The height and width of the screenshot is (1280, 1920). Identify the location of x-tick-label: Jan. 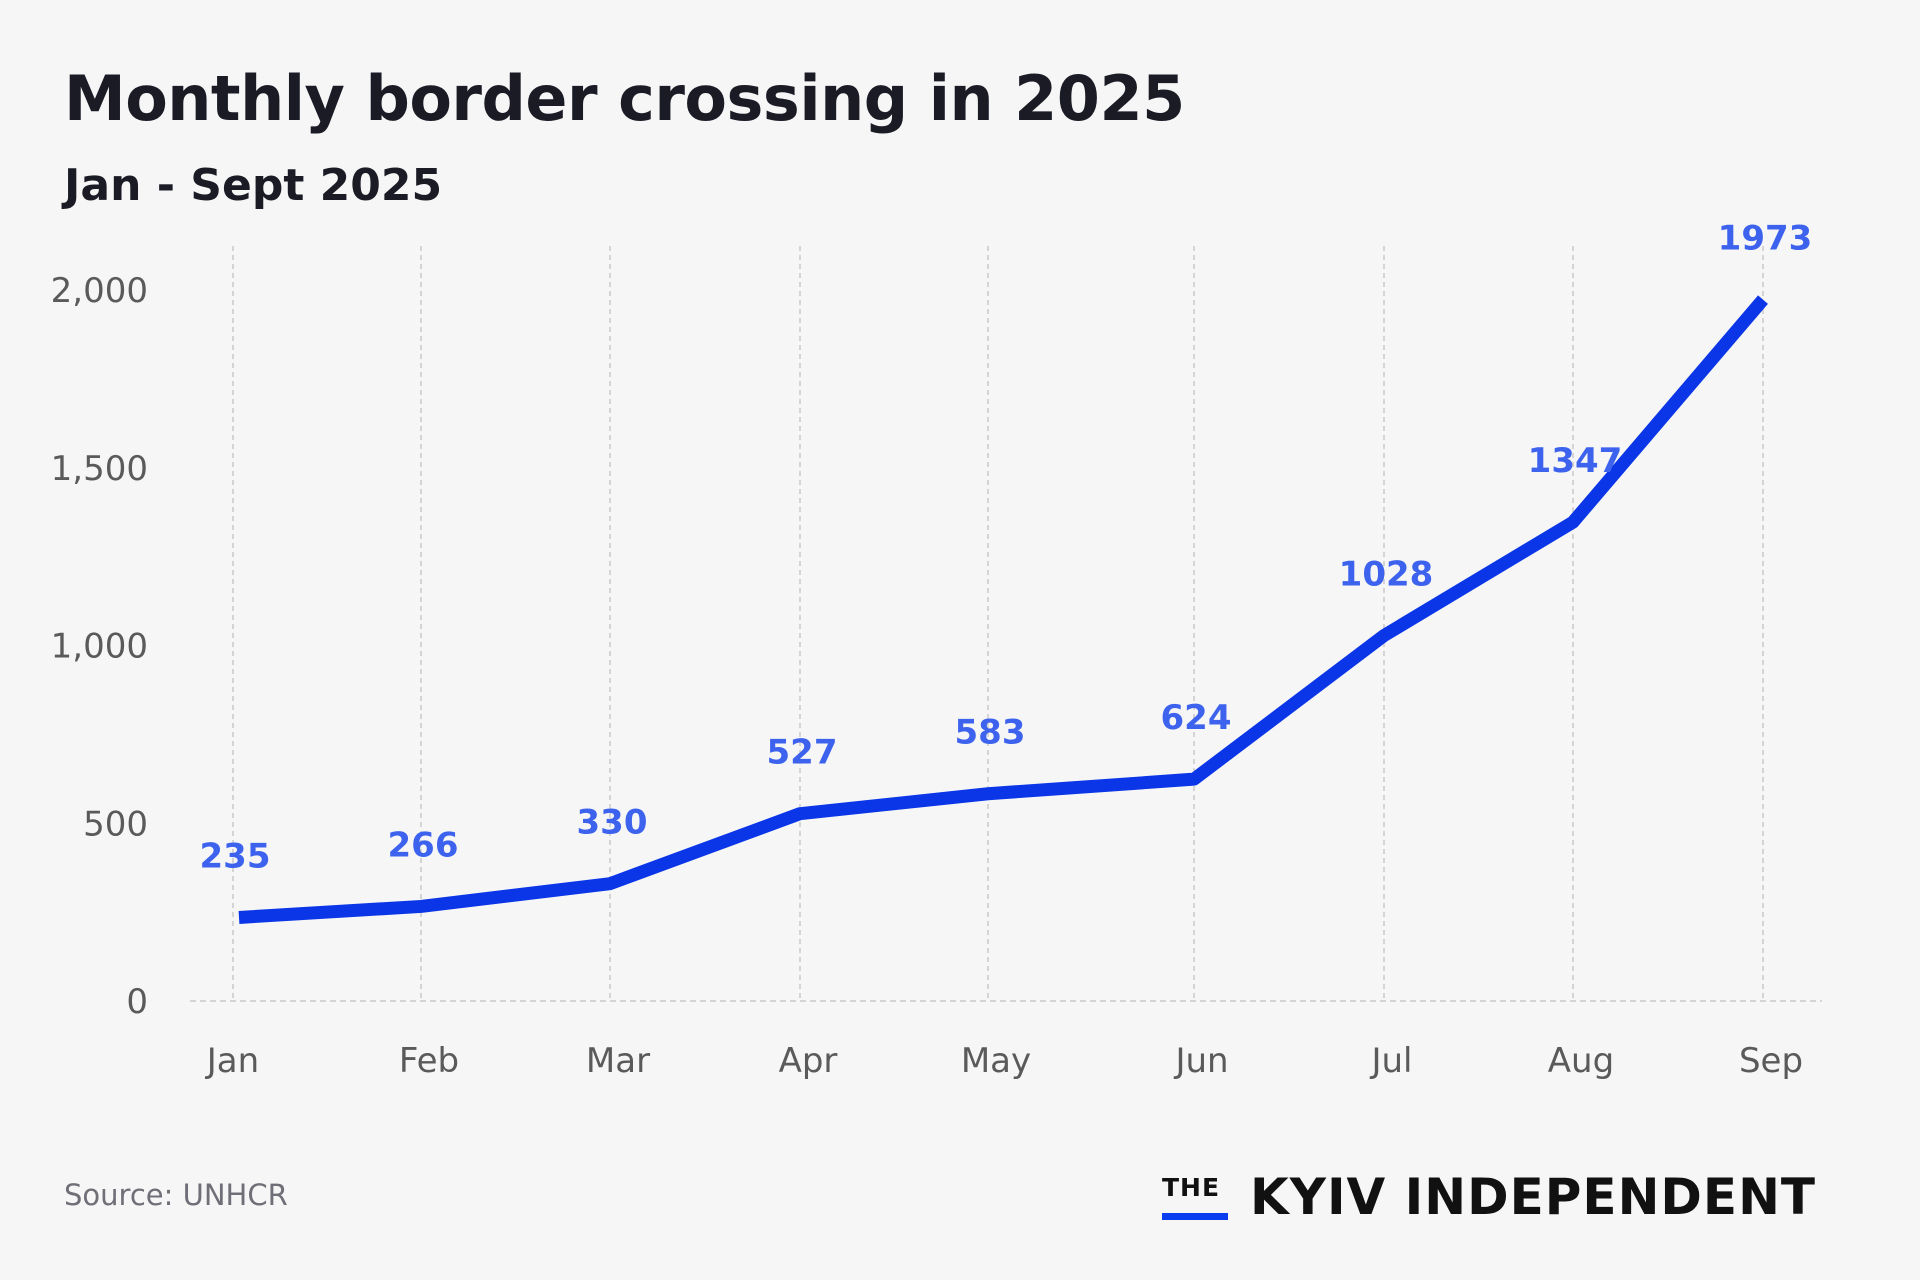
(232, 1061).